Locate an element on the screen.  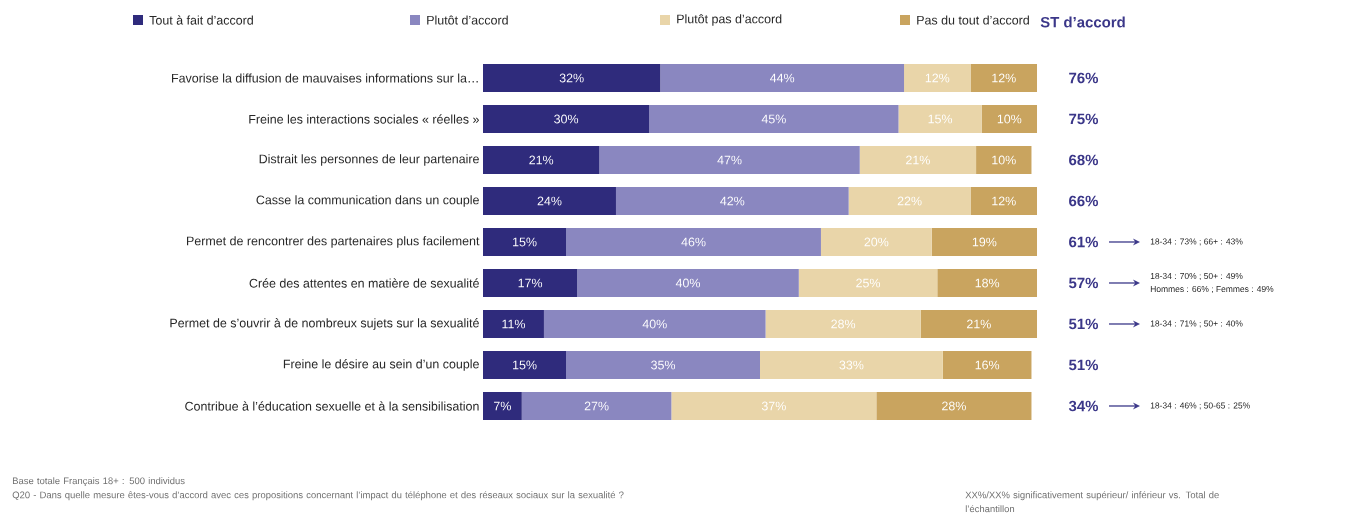
text: 76% is located at coordinates (1084, 78).